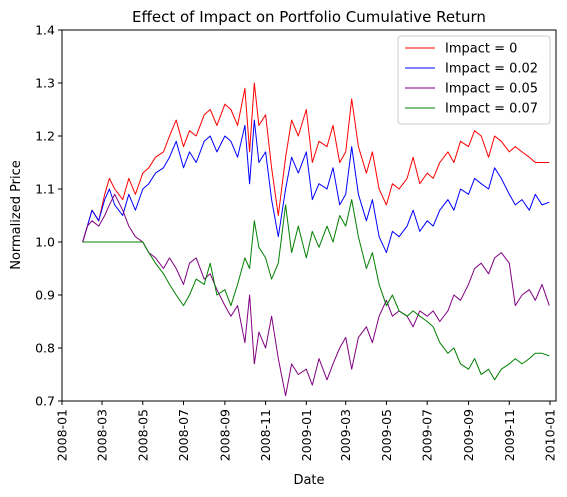 The image size is (567, 497). Describe the element at coordinates (265, 435) in the screenshot. I see `x-tick-label: 2008-11` at that location.